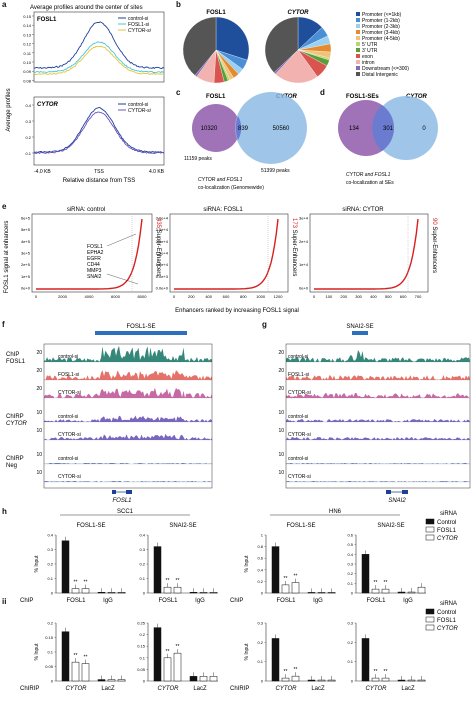 The height and width of the screenshot is (705, 474). What do you see at coordinates (397, 501) in the screenshot?
I see `snai2-gene-label: SNAI2` at bounding box center [397, 501].